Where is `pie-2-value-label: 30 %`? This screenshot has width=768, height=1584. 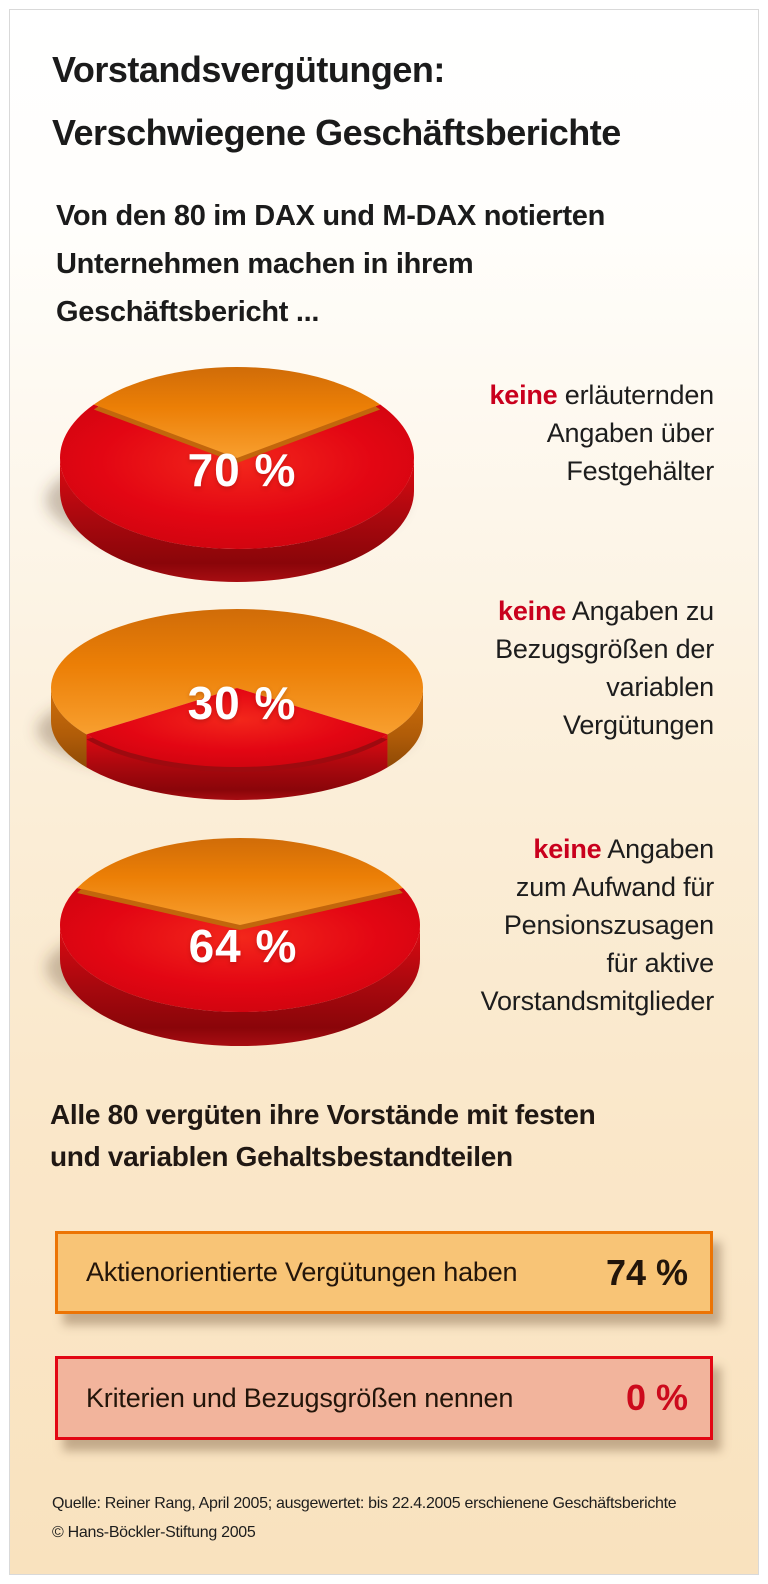 pie-2-value-label: 30 % is located at coordinates (242, 703).